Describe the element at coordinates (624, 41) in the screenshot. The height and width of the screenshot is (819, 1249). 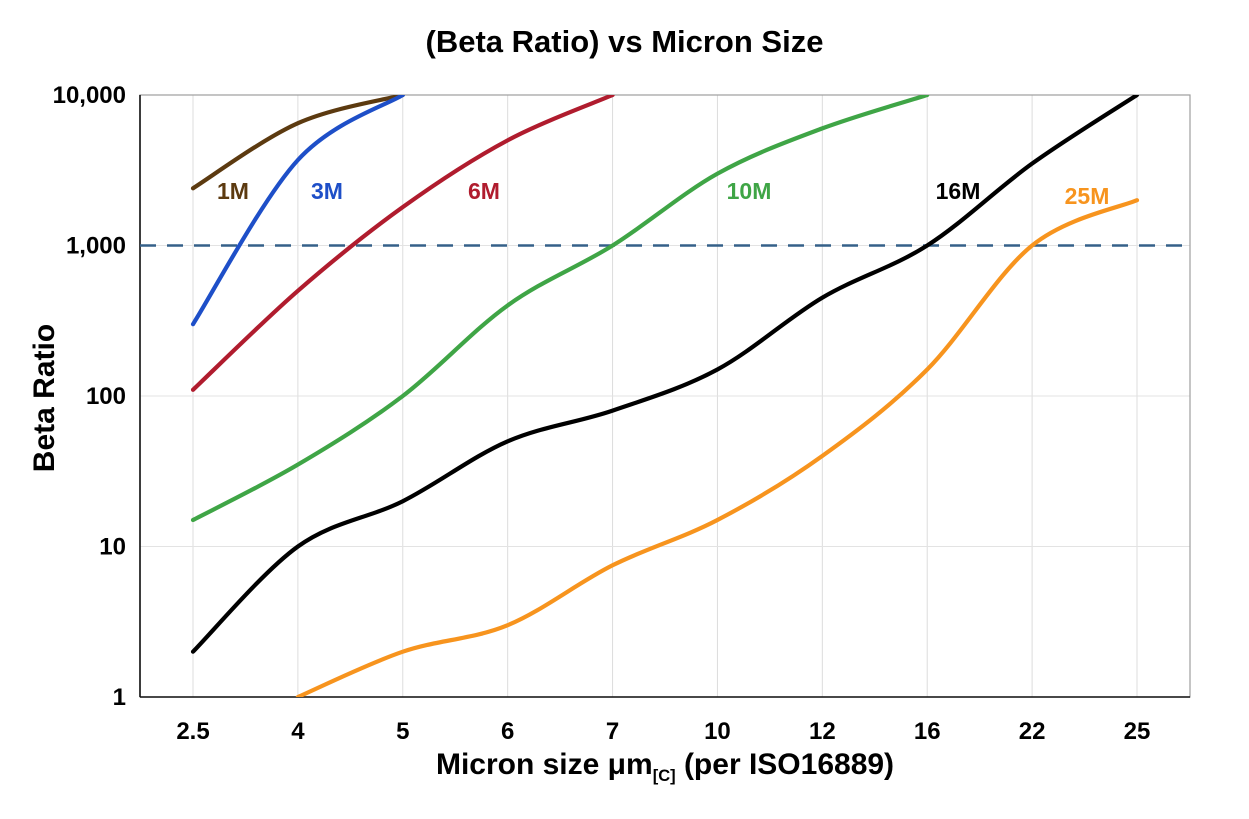
I see `chart-title: (Beta Ratio) vs Micron Size` at that location.